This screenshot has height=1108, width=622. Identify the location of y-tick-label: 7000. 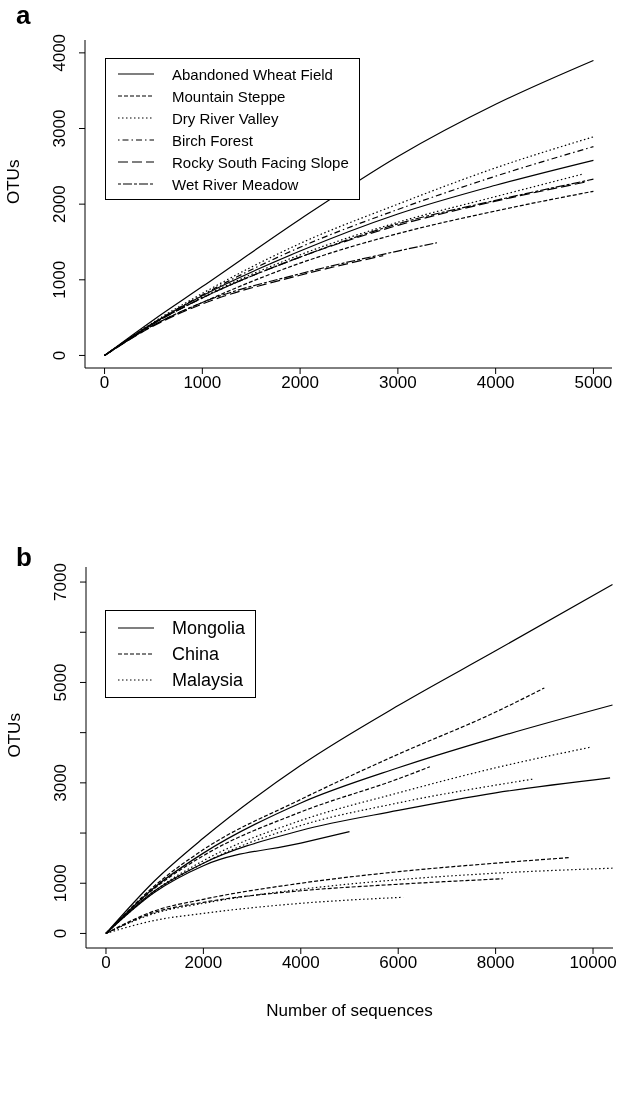
(60, 582).